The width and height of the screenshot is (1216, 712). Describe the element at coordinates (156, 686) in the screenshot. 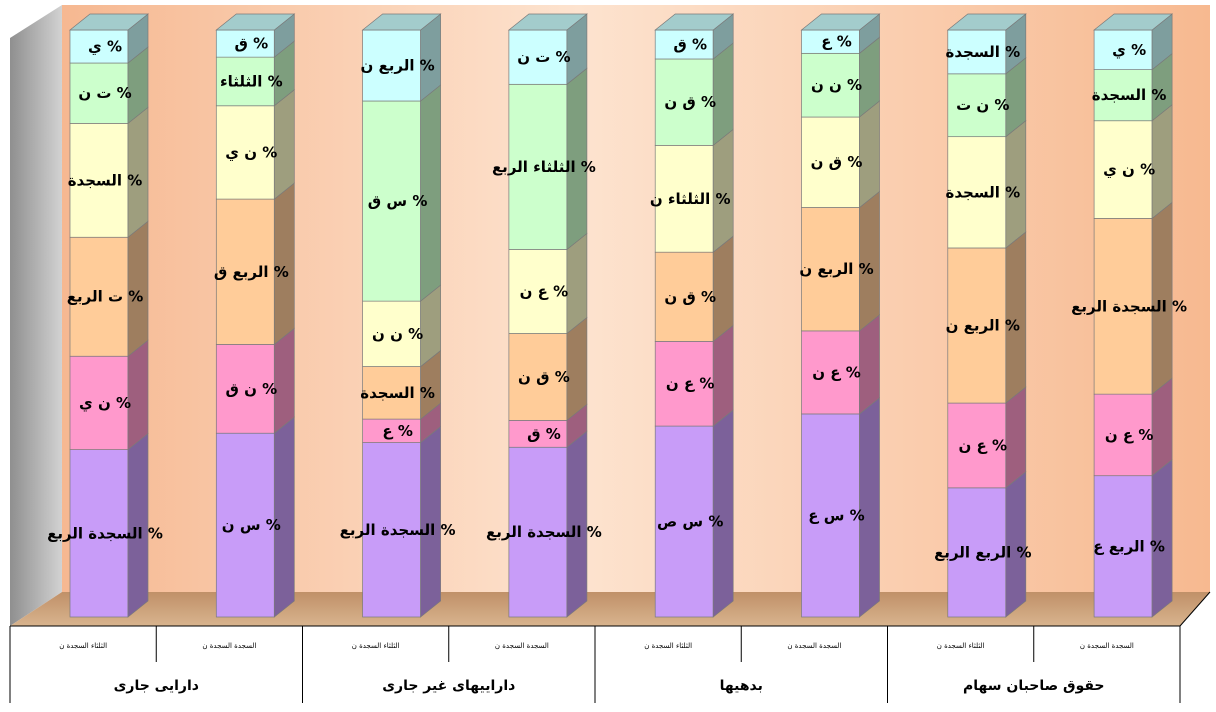

I see `group-label: دارایی جاری` at that location.